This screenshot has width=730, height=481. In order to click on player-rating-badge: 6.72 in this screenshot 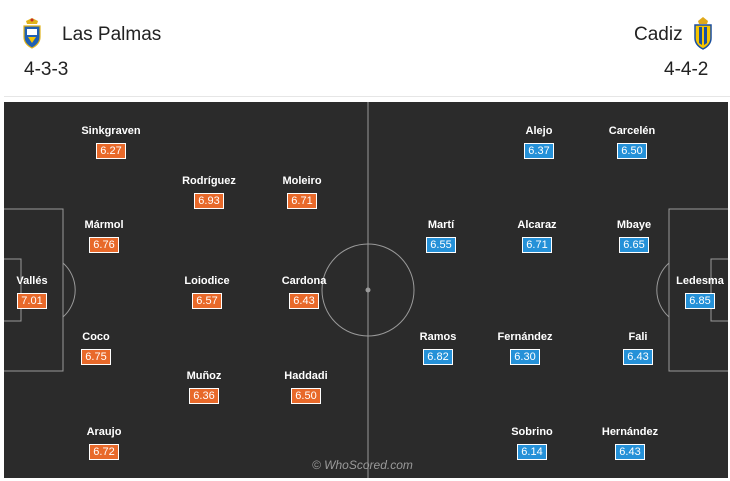, I will do `click(104, 452)`.